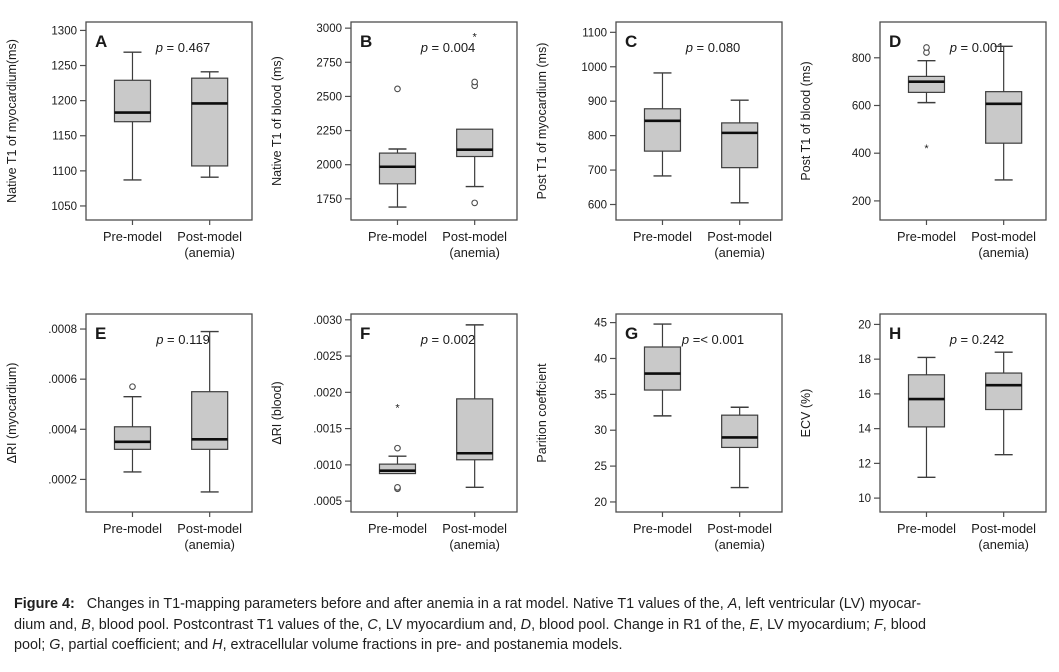 The height and width of the screenshot is (672, 1059). Describe the element at coordinates (100, 333) in the screenshot. I see `panel-letter: E` at that location.